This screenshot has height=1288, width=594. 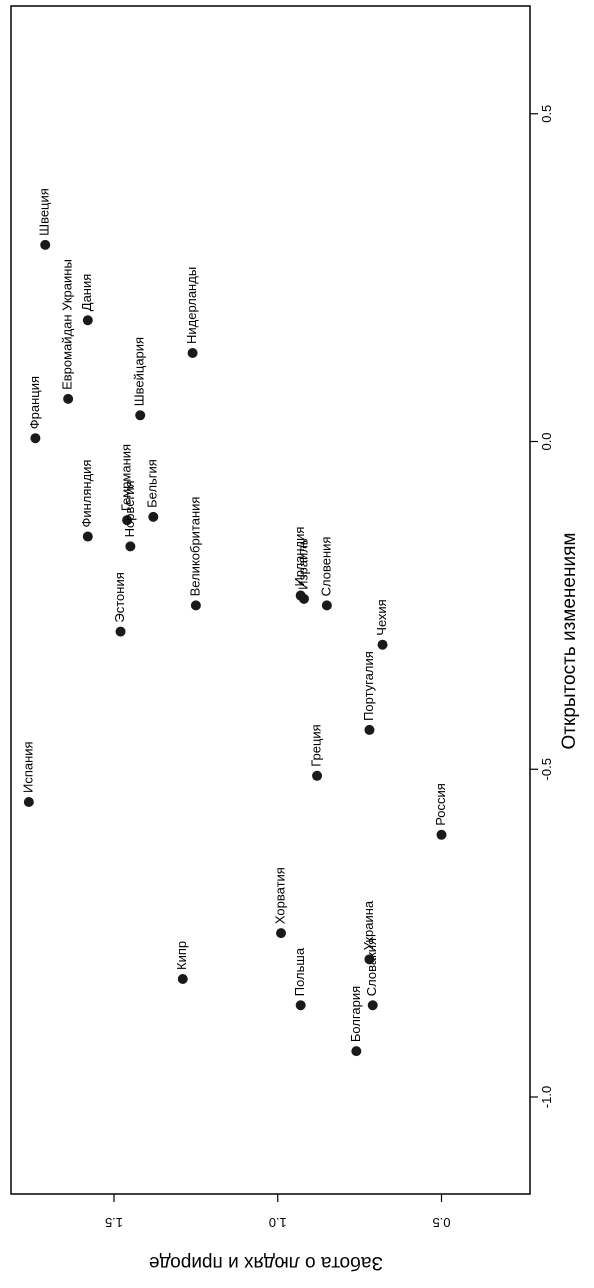 I want to click on point-label: Греция, so click(x=315, y=745).